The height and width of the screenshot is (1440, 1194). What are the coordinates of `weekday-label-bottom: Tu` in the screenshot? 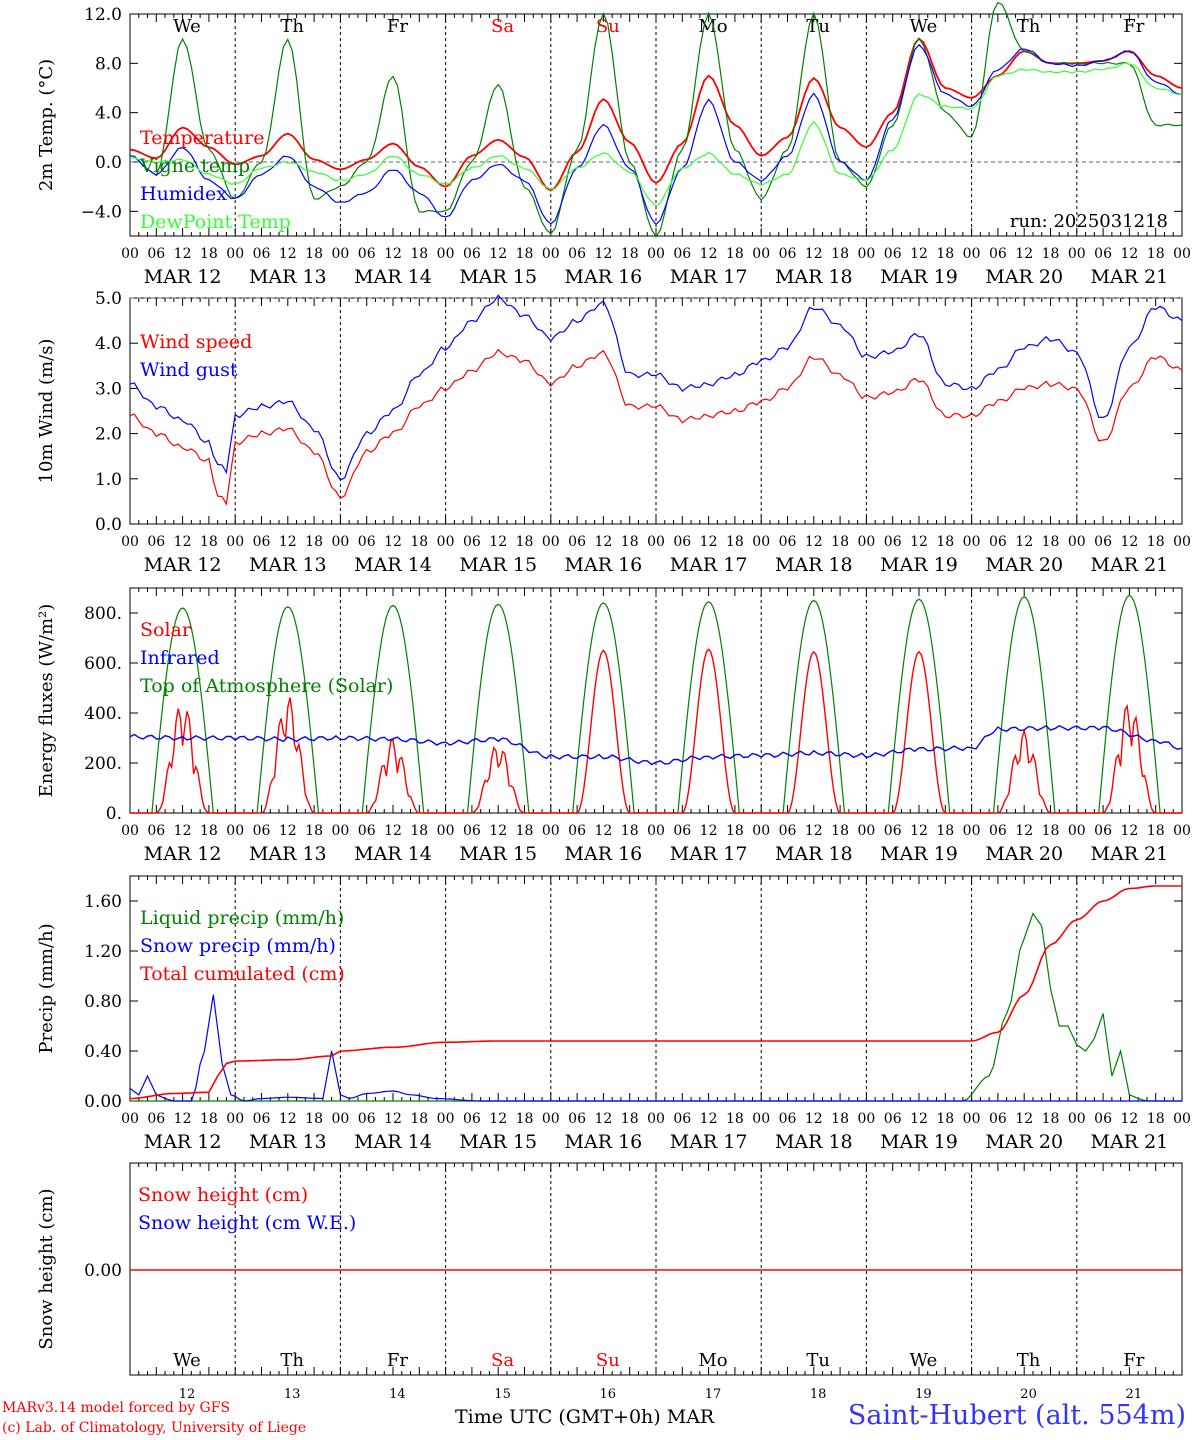 It's located at (818, 1360).